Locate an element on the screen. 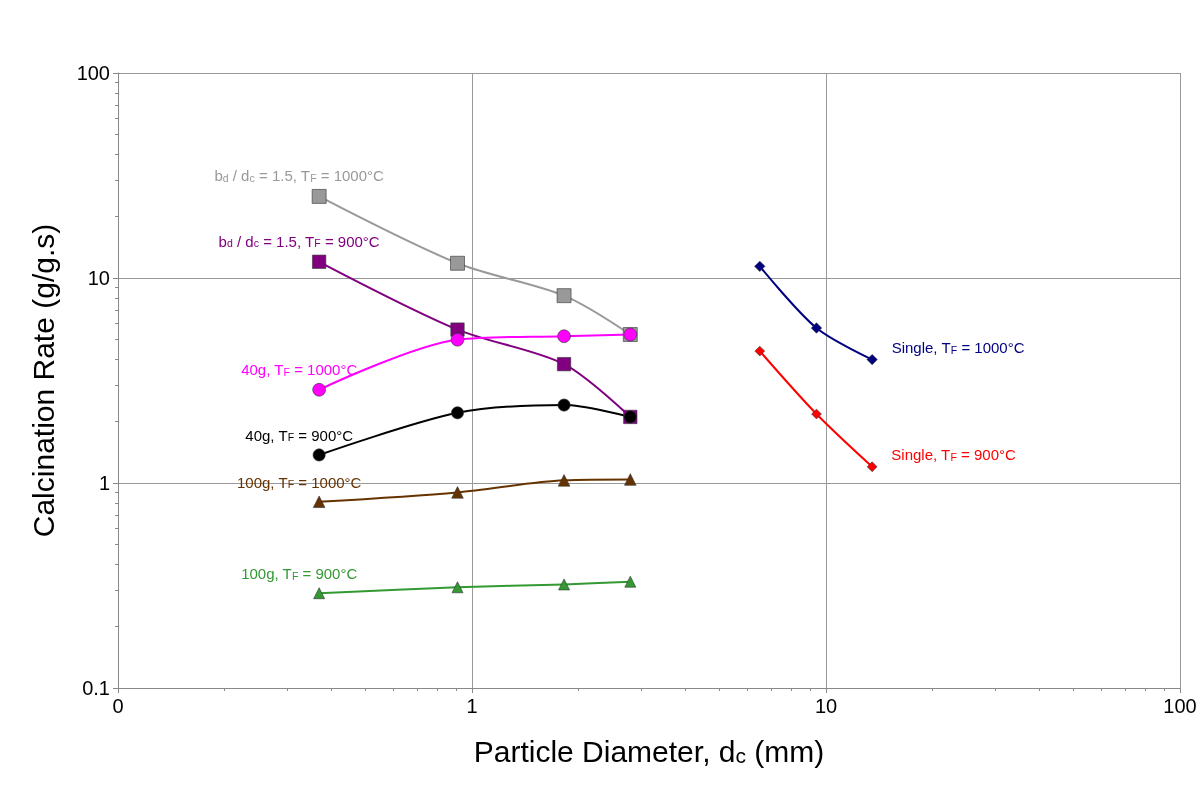 The width and height of the screenshot is (1203, 796). x-tick-label: 1 is located at coordinates (472, 706).